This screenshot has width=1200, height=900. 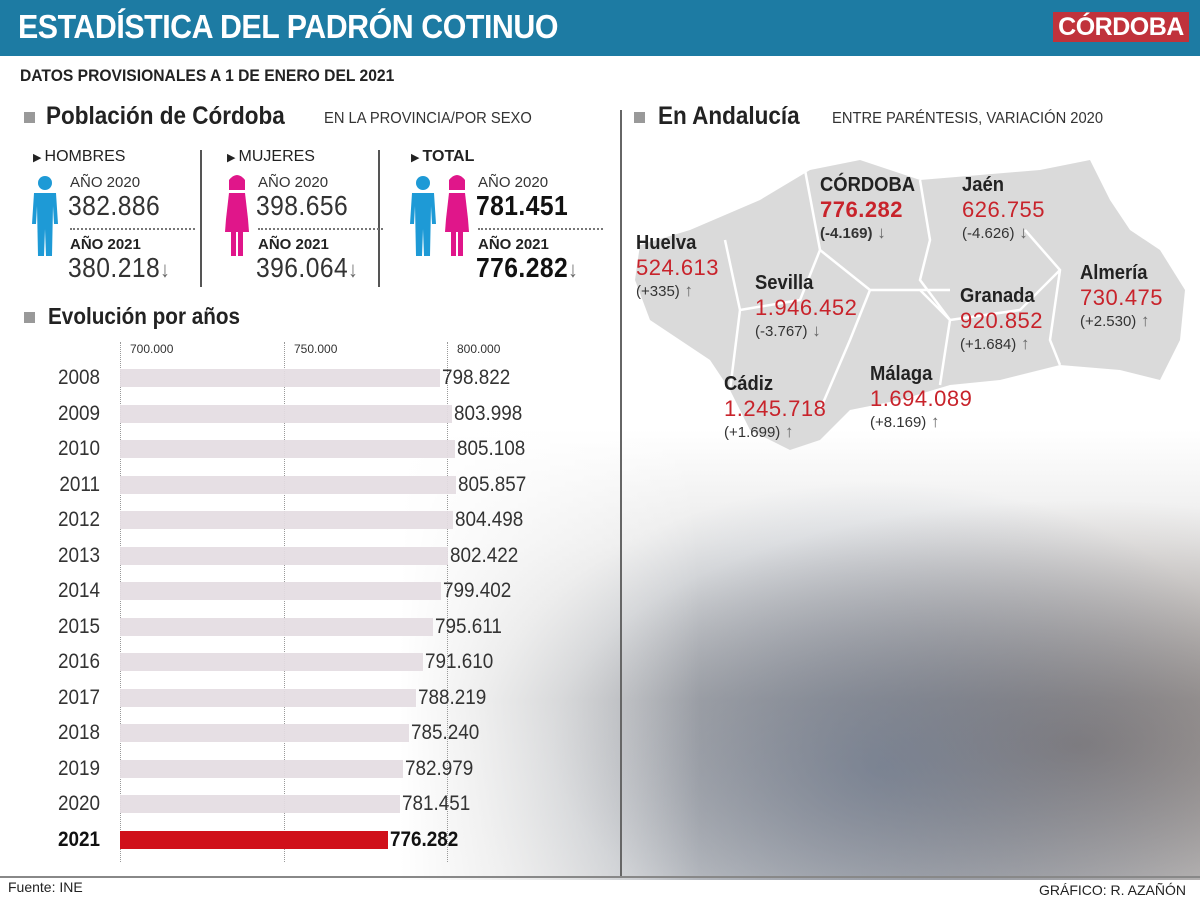 I want to click on value-label: 805.108, so click(x=490, y=448).